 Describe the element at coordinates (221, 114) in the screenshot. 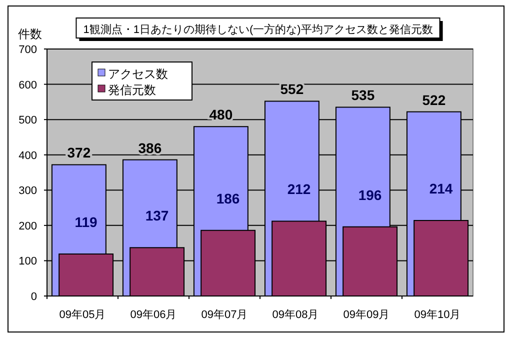

I see `data-label: 480` at that location.